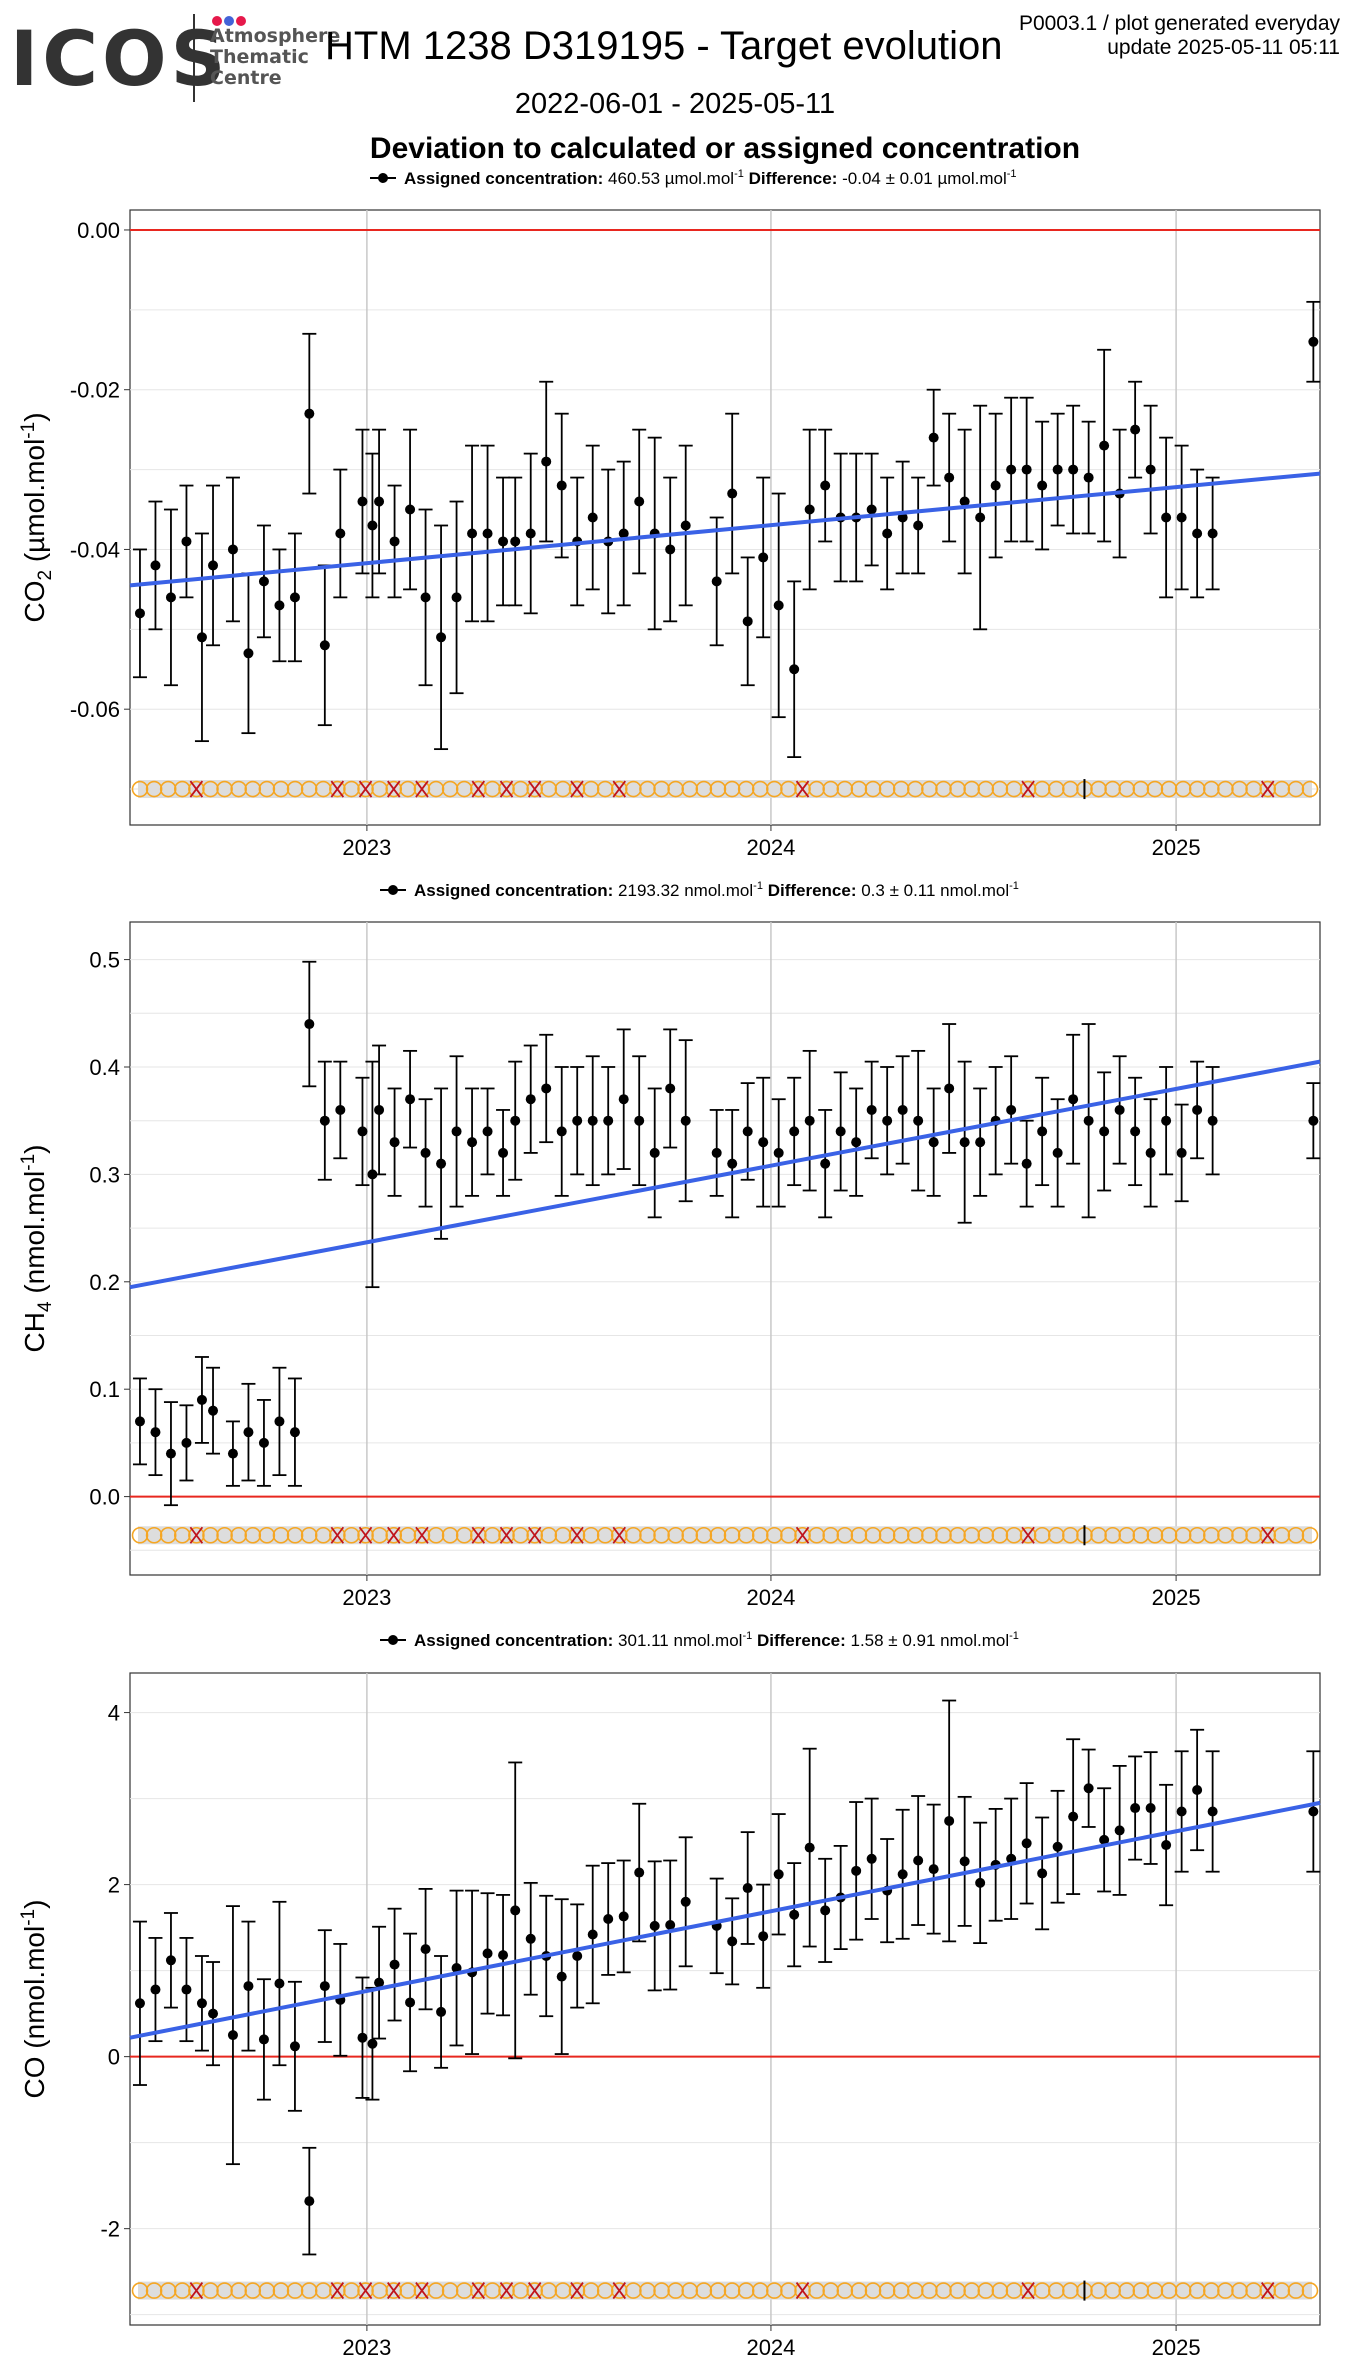 This screenshot has height=2370, width=1350. What do you see at coordinates (114, 1885) in the screenshot?
I see `y-tick-label: 2` at bounding box center [114, 1885].